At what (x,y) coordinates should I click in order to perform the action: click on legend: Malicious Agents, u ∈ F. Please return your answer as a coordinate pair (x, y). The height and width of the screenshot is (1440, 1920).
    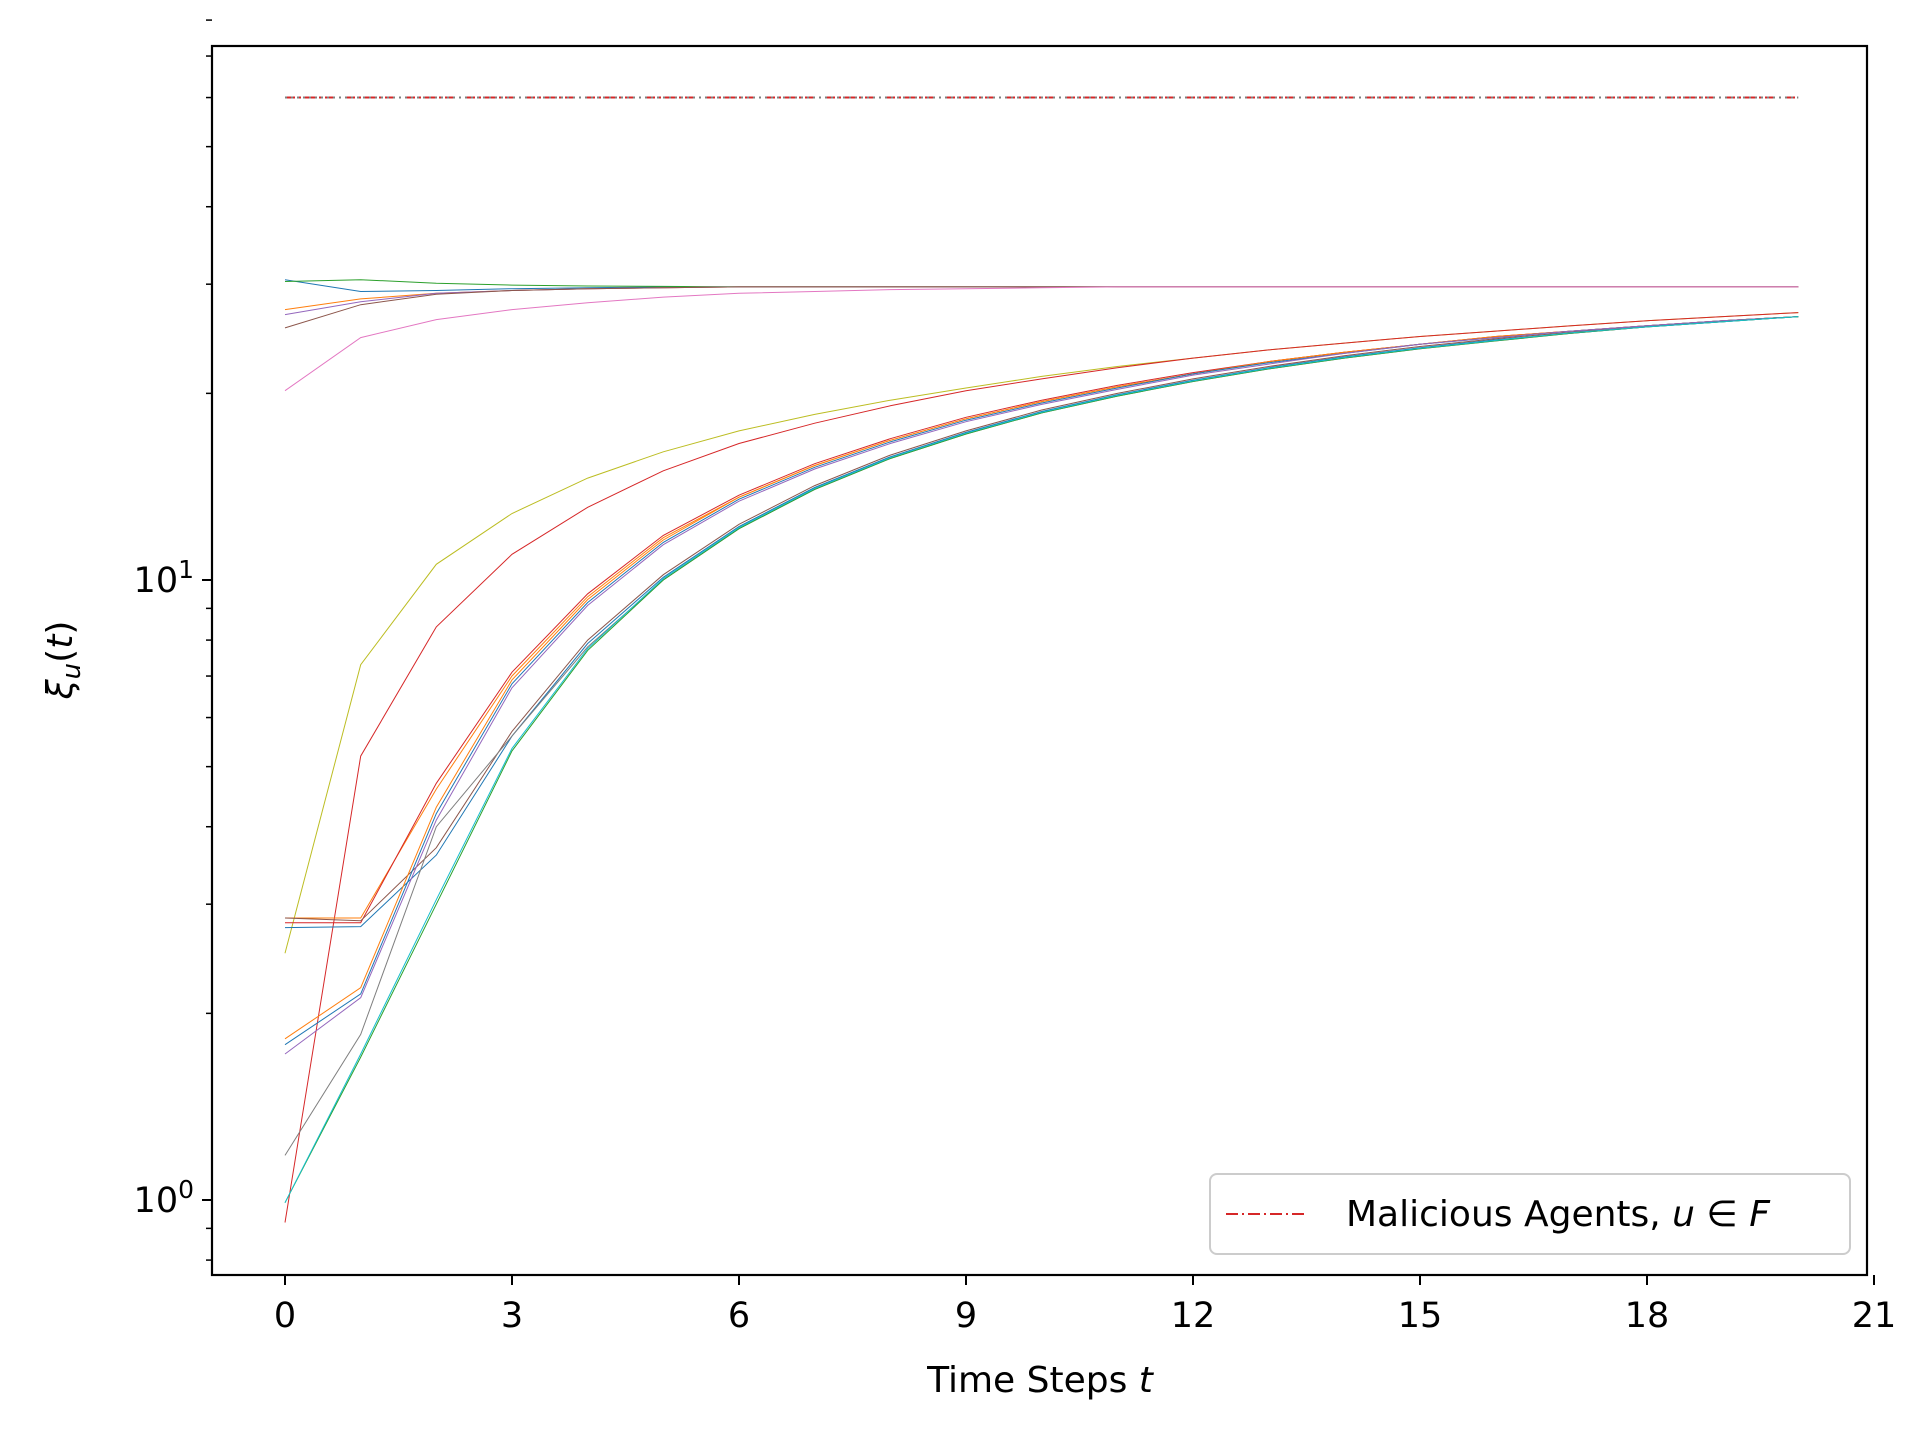
    Looking at the image, I should click on (1530, 1214).